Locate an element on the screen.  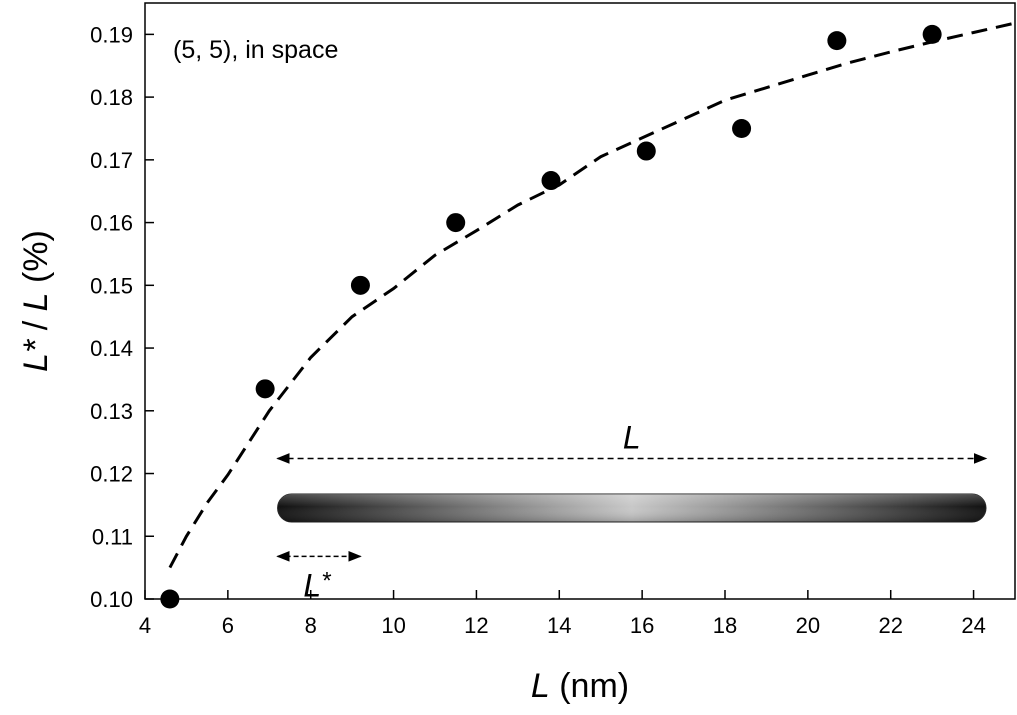
x-tick-label: 8 is located at coordinates (311, 625).